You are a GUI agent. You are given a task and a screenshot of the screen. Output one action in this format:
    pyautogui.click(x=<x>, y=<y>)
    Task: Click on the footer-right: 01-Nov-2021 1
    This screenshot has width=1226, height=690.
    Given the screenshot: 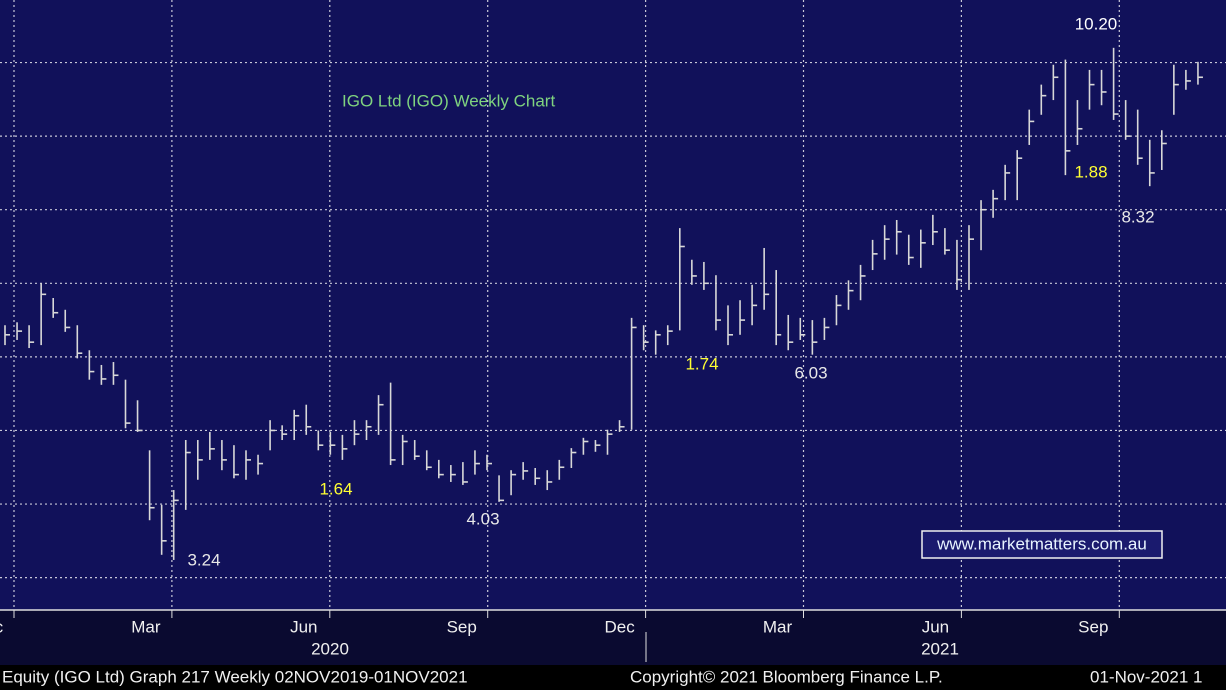 What is the action you would take?
    pyautogui.click(x=1146, y=676)
    